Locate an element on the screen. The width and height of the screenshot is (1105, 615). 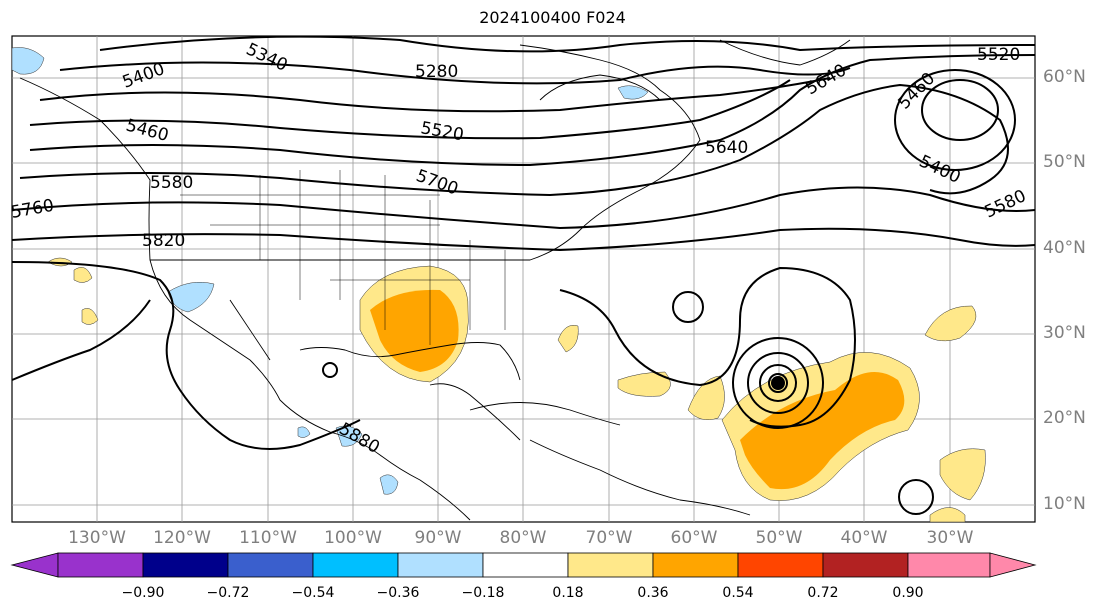
lon-label: 40°W is located at coordinates (864, 538).